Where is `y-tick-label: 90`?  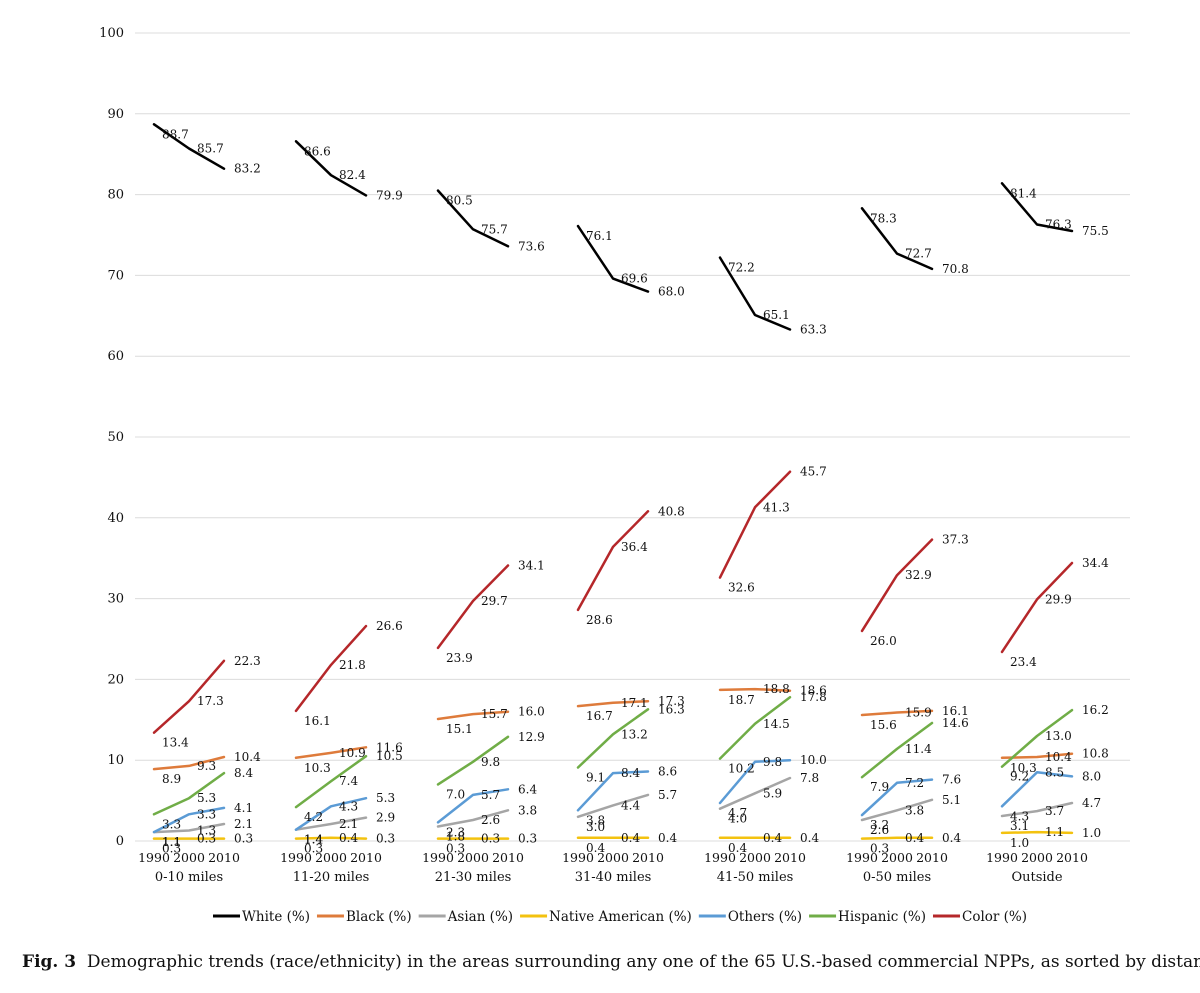 y-tick-label: 90 is located at coordinates (115, 114).